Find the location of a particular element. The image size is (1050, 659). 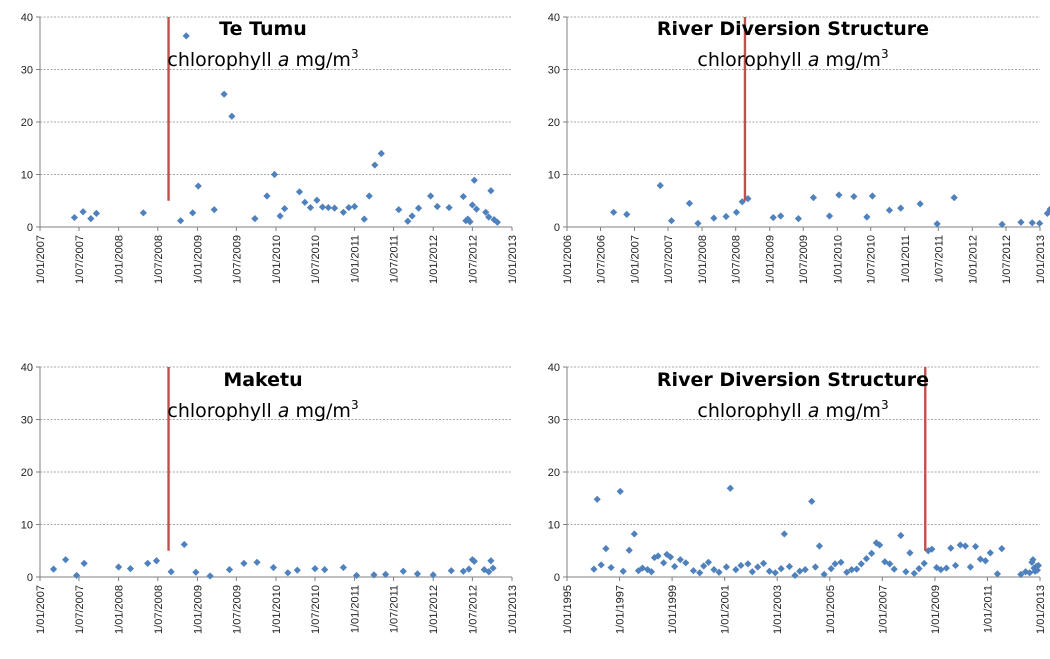

subtitle-superscript: 3 is located at coordinates (355, 405).